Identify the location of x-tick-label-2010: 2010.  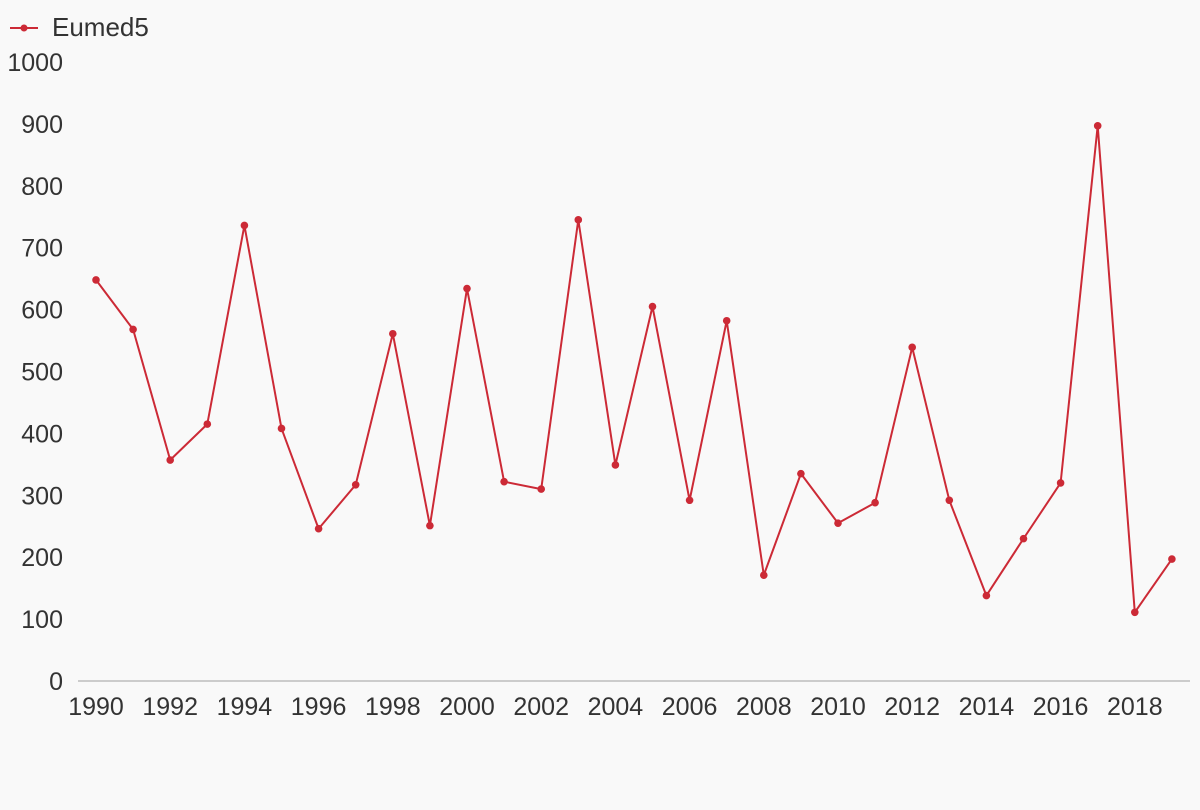
(838, 707).